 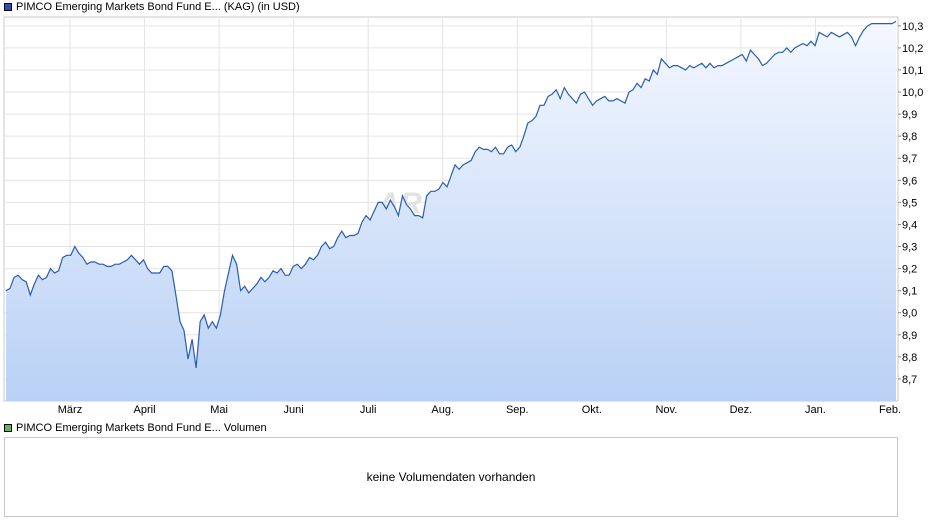 I want to click on y-tick-label: 10,2, so click(x=912, y=49).